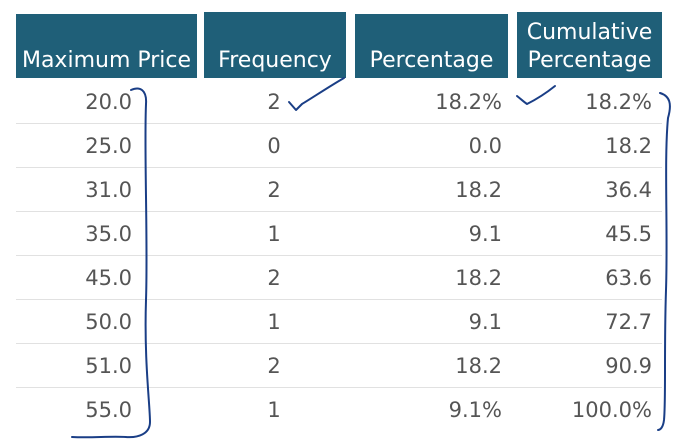 The height and width of the screenshot is (447, 679). What do you see at coordinates (628, 190) in the screenshot?
I see `cumulative-cell: 36.4` at bounding box center [628, 190].